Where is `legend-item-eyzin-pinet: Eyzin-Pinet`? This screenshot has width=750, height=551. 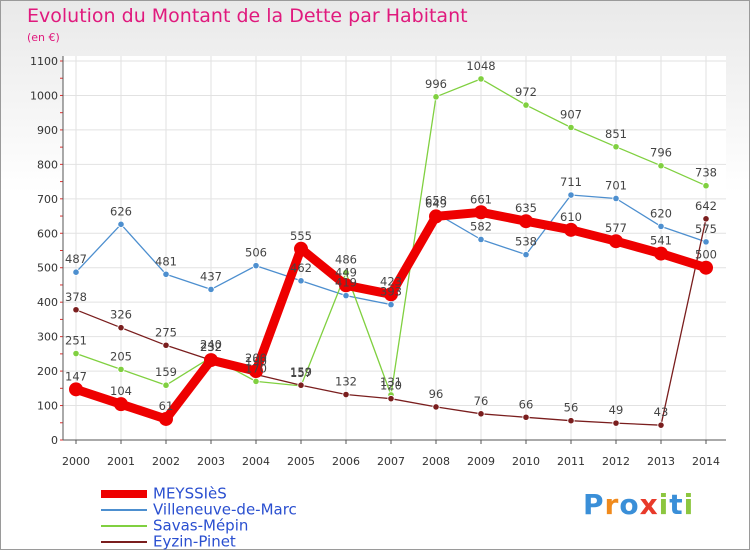
legend-item-eyzin-pinet: Eyzin-Pinet is located at coordinates (199, 541).